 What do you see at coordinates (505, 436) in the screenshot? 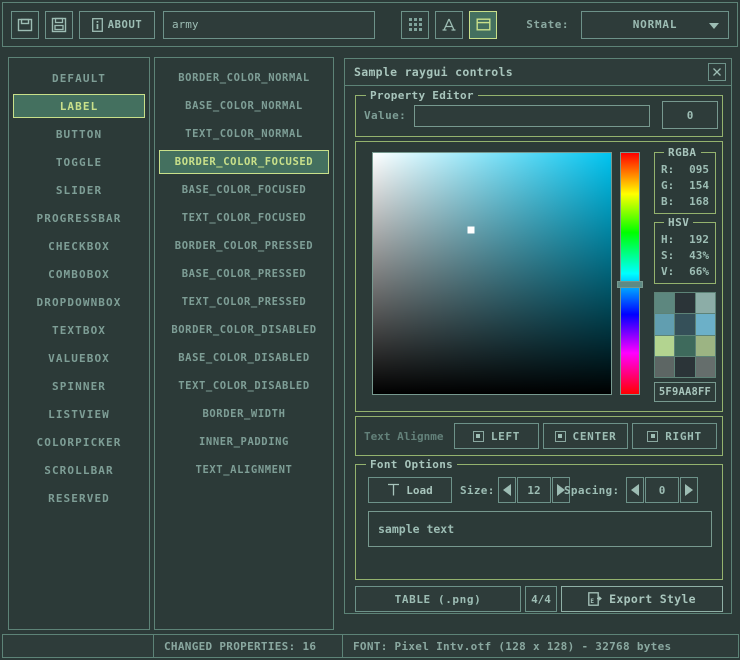
I see `align-left-label: LEFT` at bounding box center [505, 436].